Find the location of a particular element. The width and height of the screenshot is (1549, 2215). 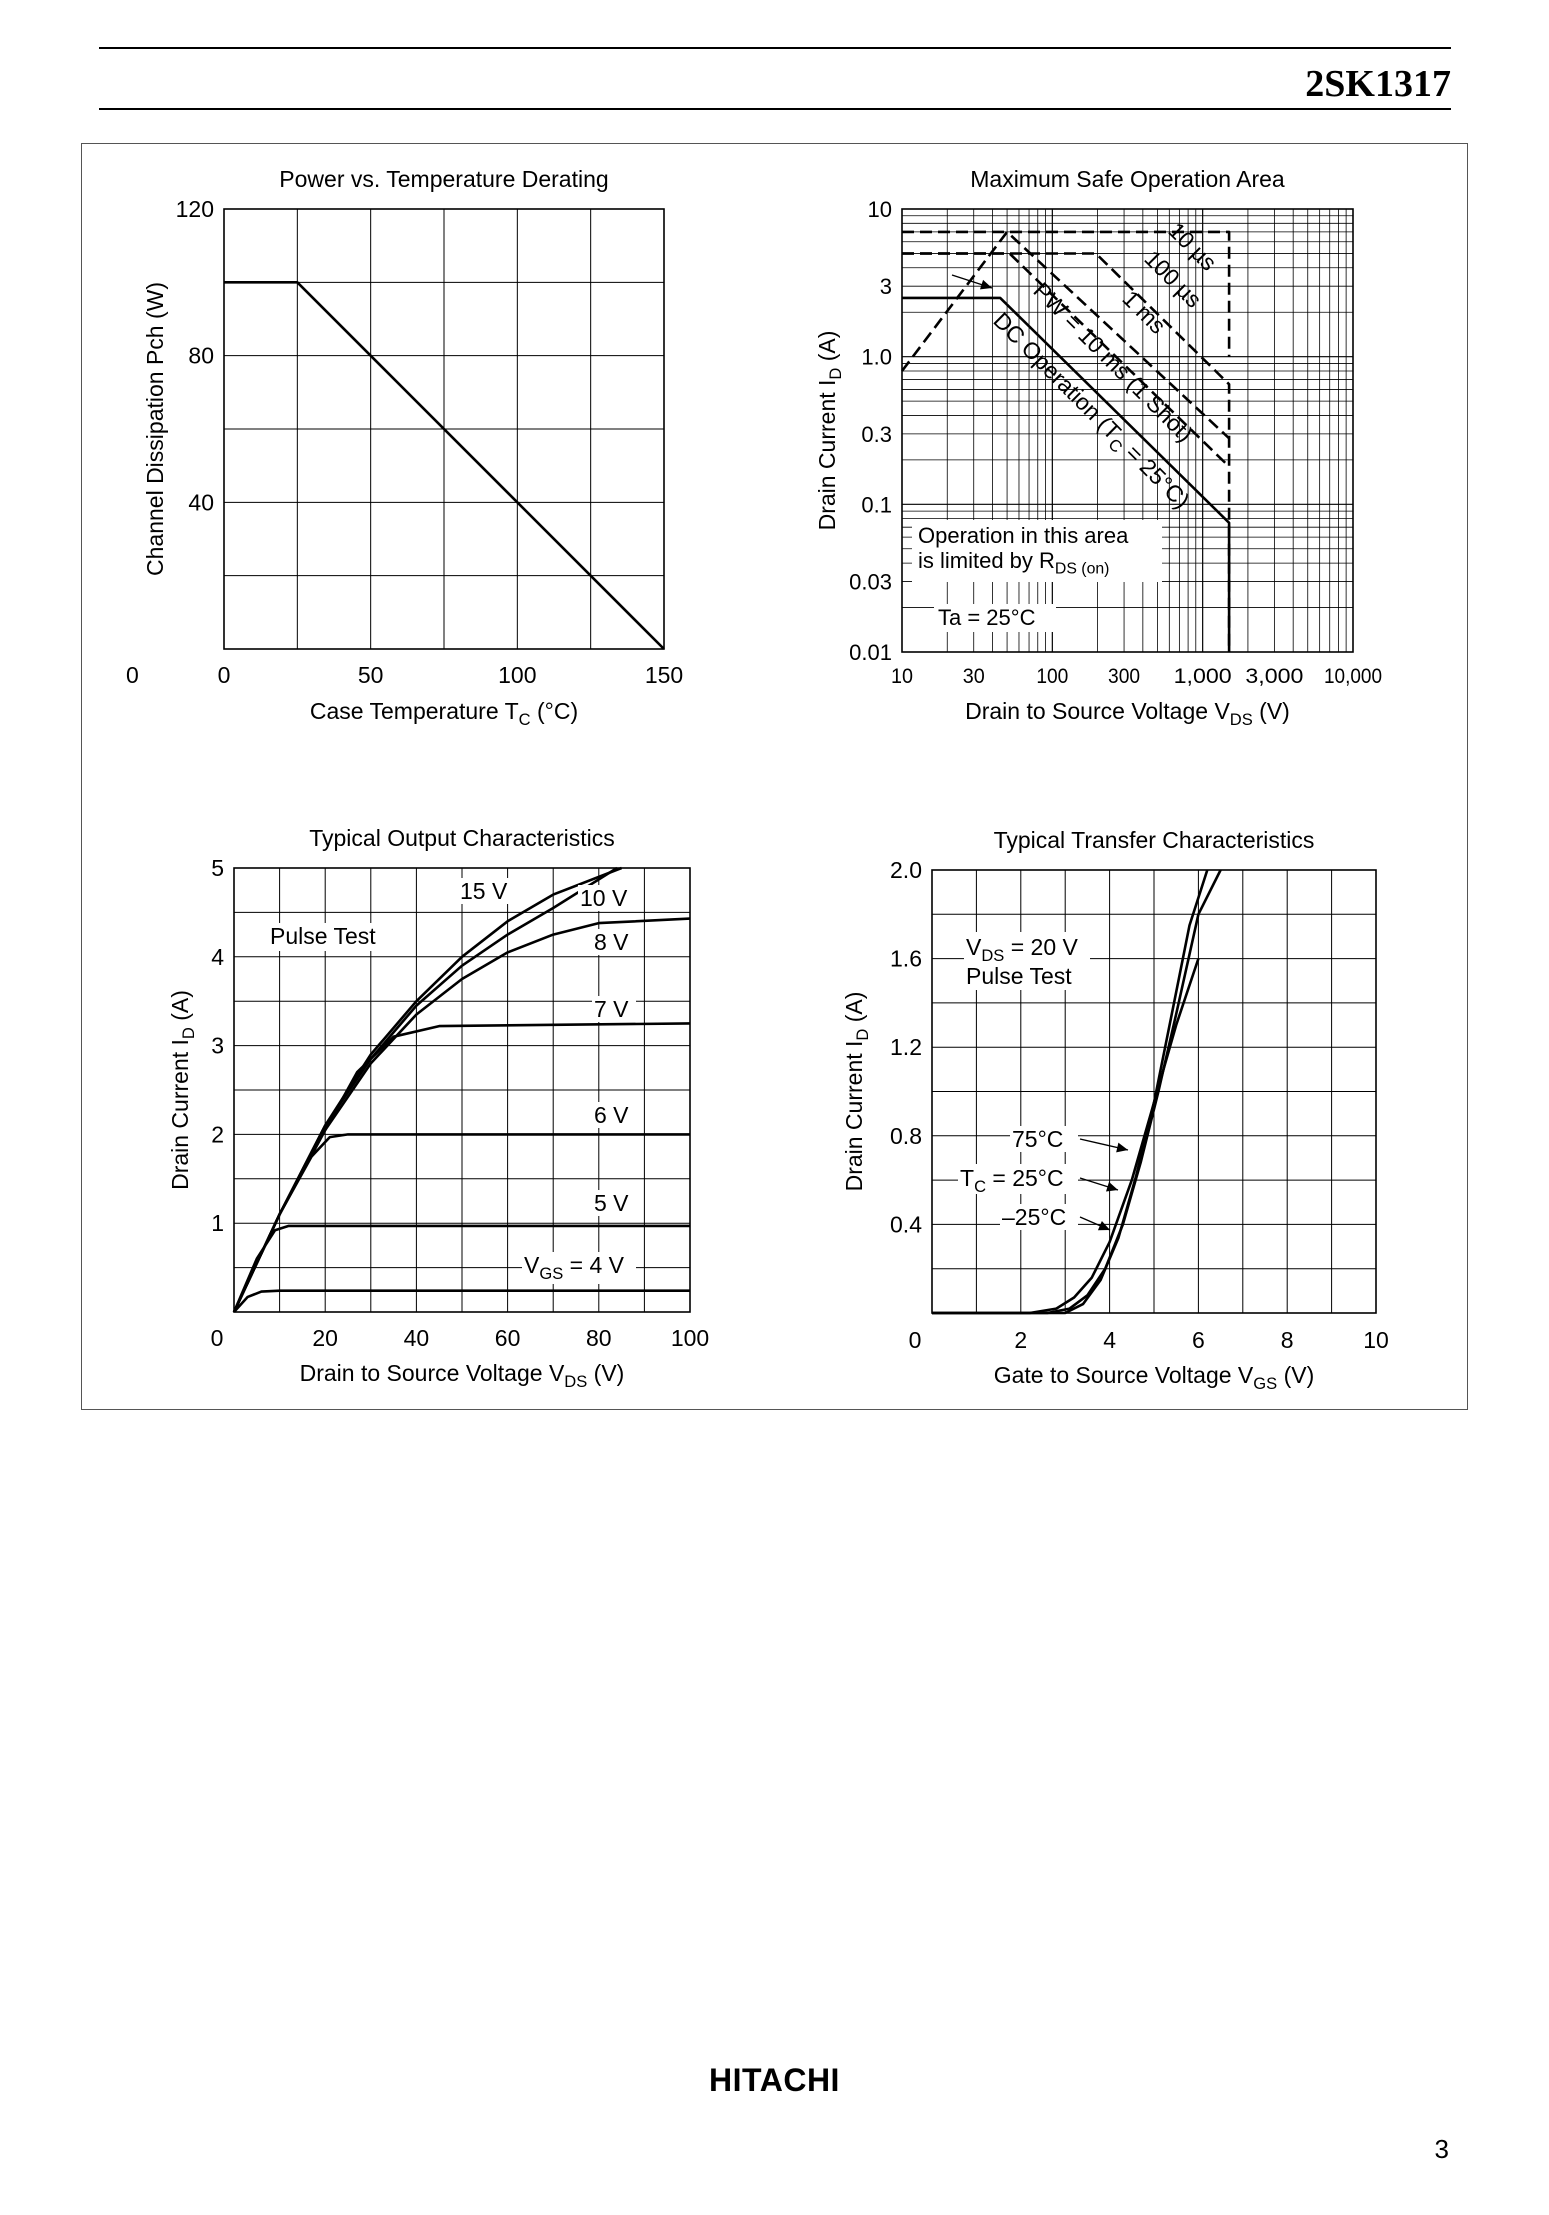

label-vgs-4v: VGS = 4 V is located at coordinates (574, 1267).